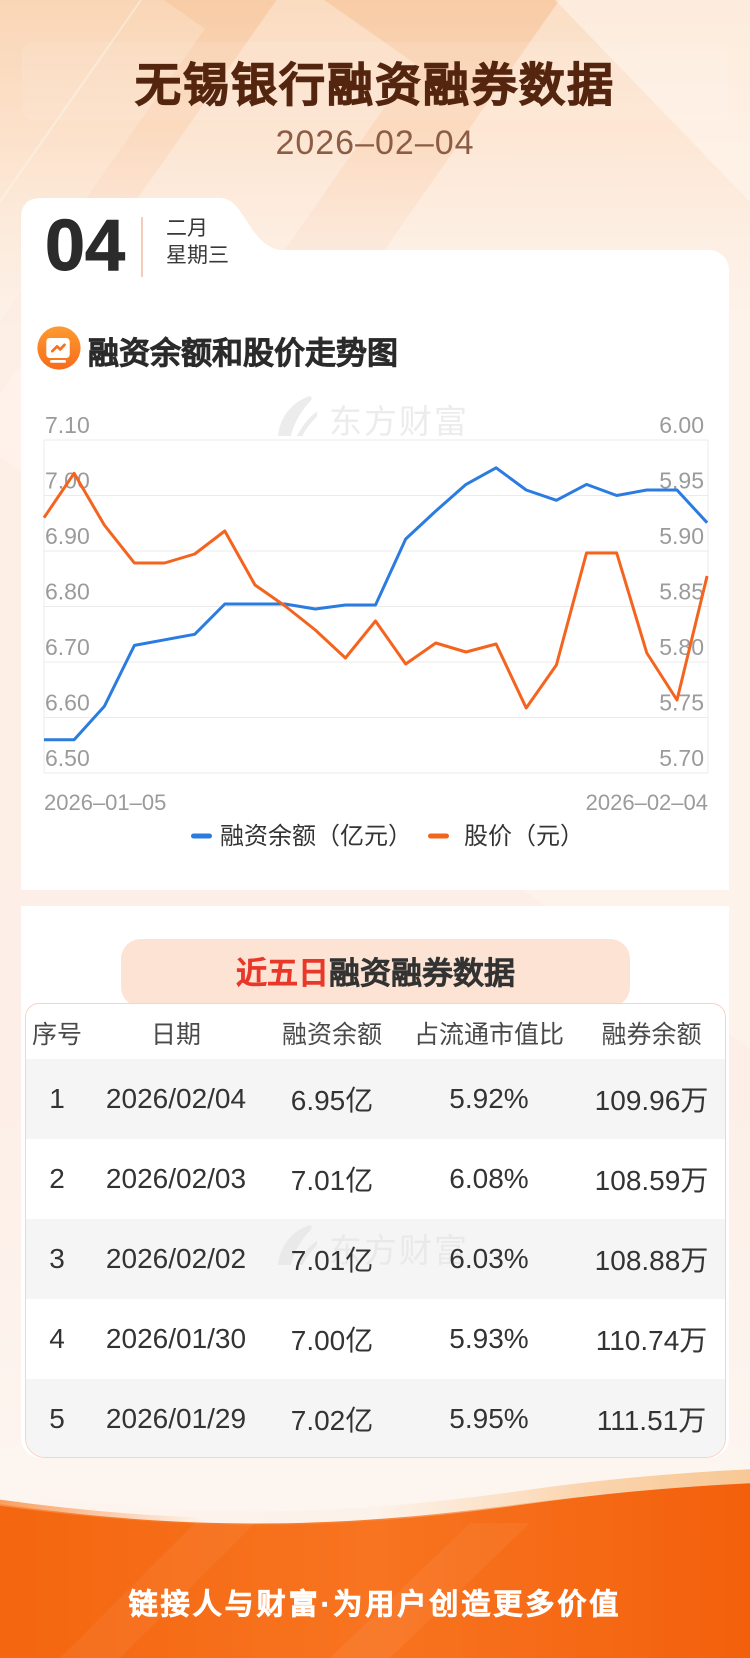 The height and width of the screenshot is (1658, 750). I want to click on svg-text: 6.70, so click(67, 647).